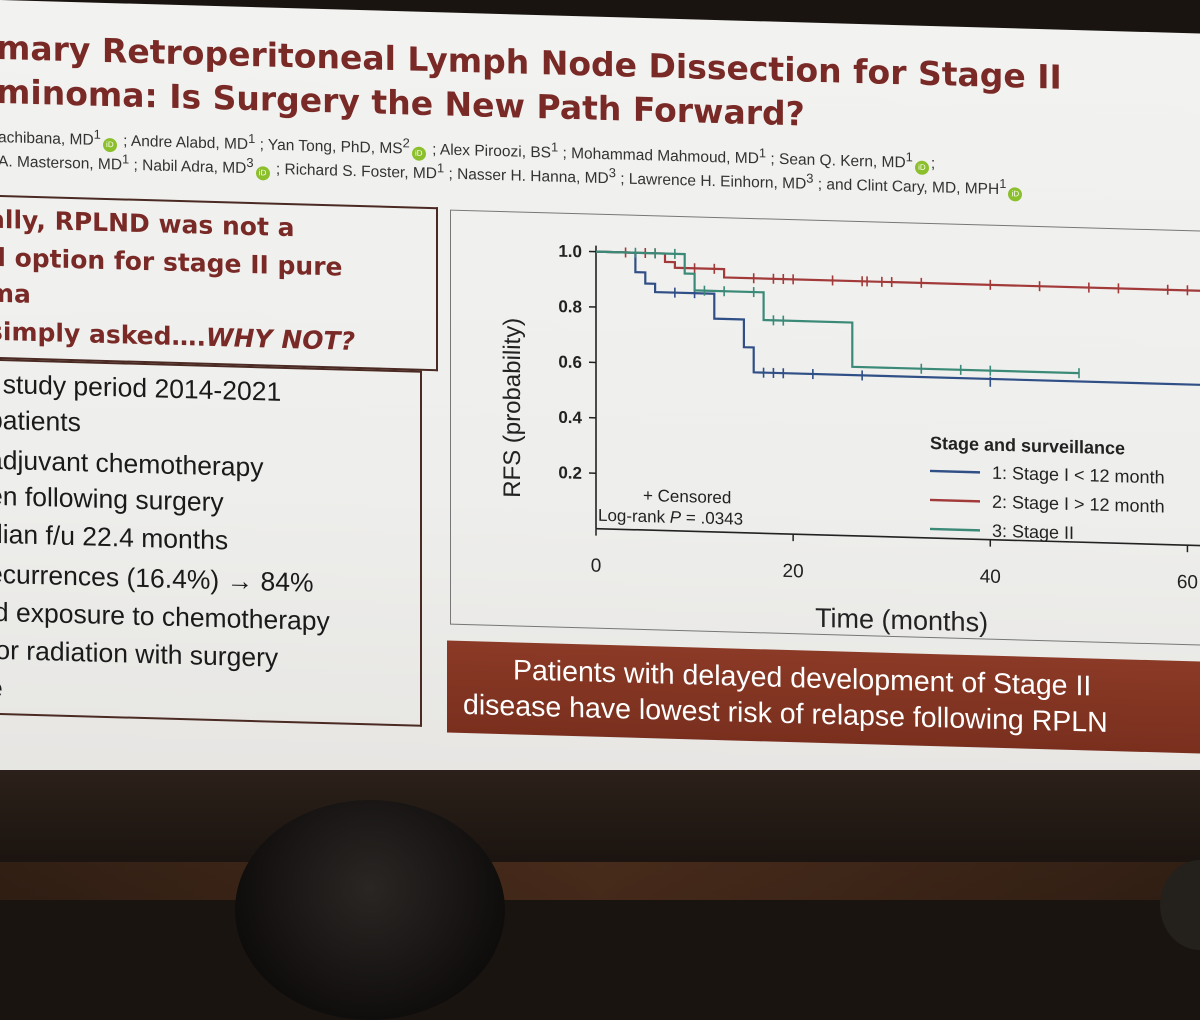  What do you see at coordinates (634, 516) in the screenshot?
I see `logrank-prefix: Log-rank` at bounding box center [634, 516].